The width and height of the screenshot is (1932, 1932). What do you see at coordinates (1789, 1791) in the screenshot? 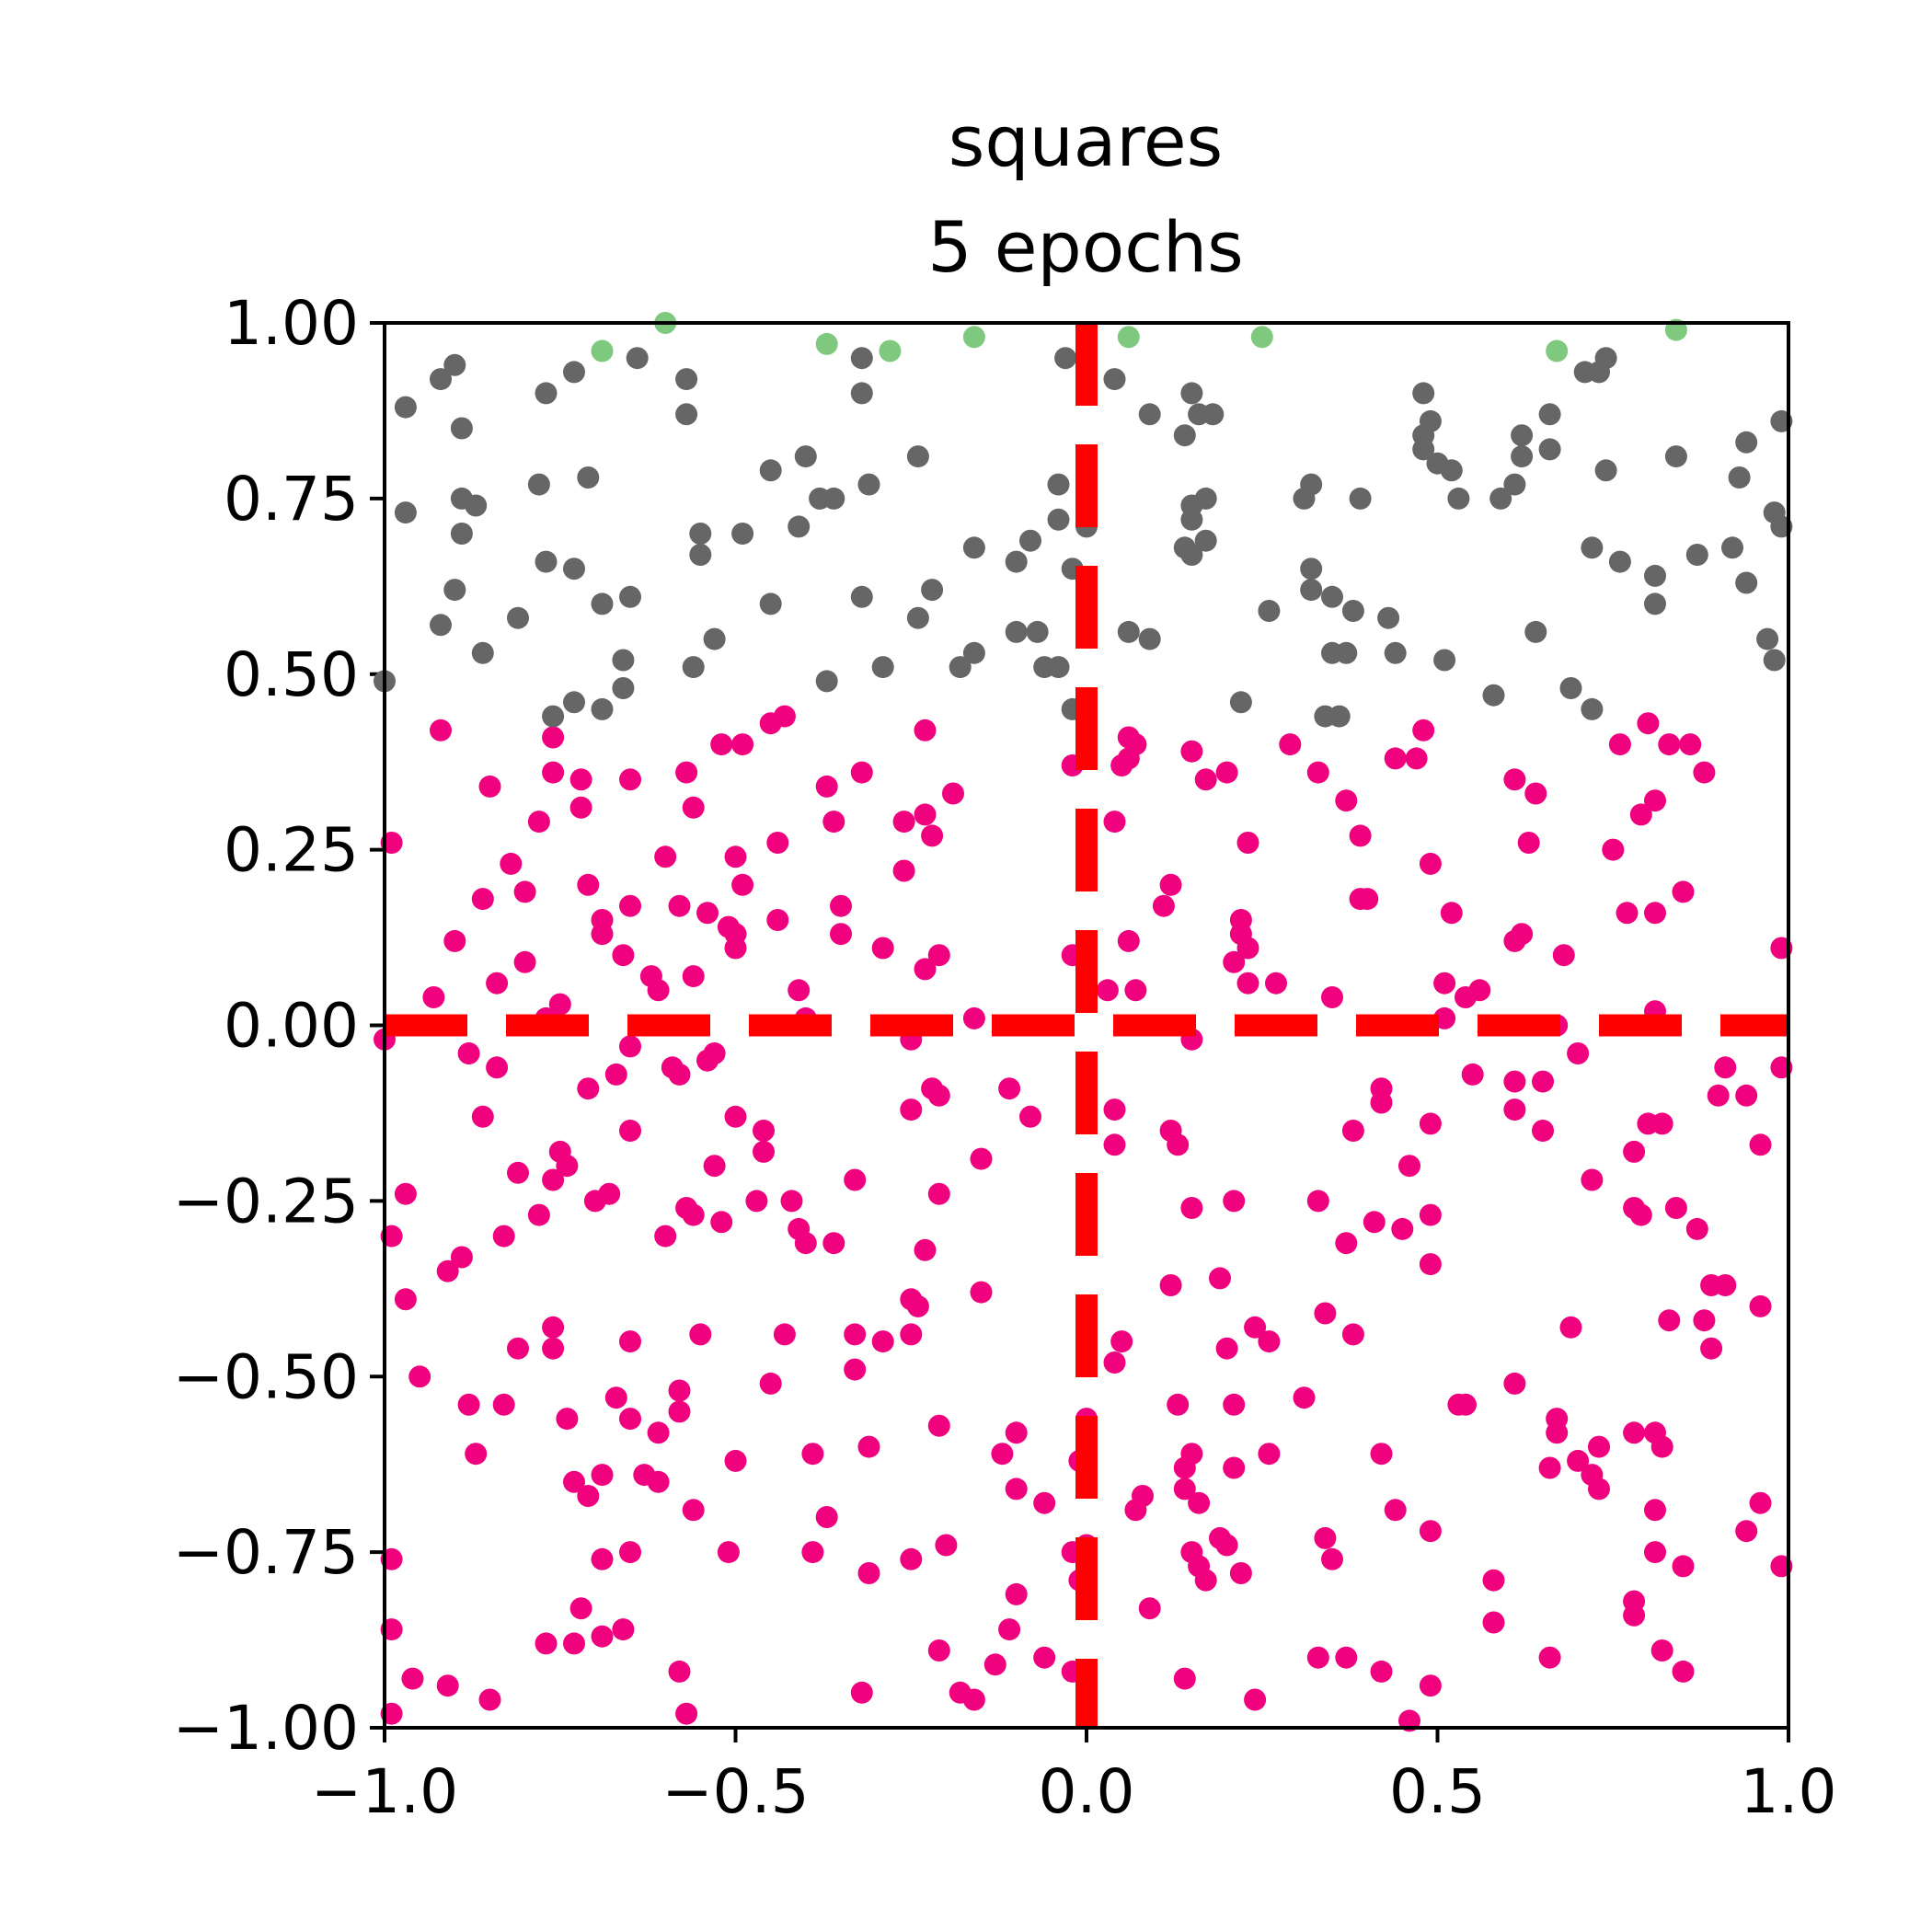
I see `x-tick-label: 1.0` at bounding box center [1789, 1791].